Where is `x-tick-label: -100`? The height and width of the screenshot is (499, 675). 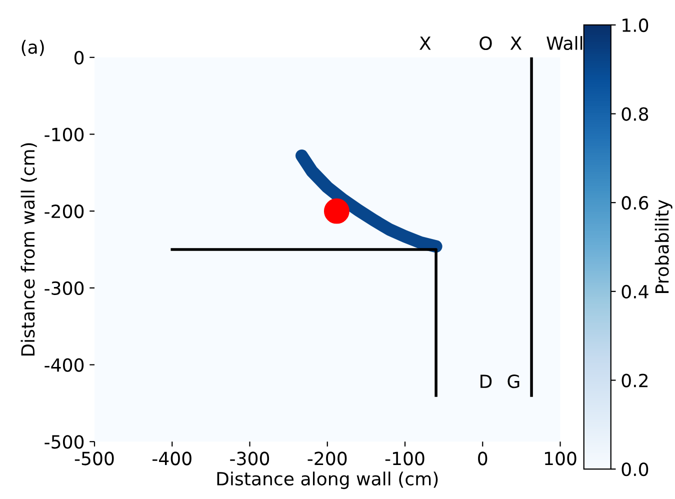 x-tick-label: -100 is located at coordinates (404, 459).